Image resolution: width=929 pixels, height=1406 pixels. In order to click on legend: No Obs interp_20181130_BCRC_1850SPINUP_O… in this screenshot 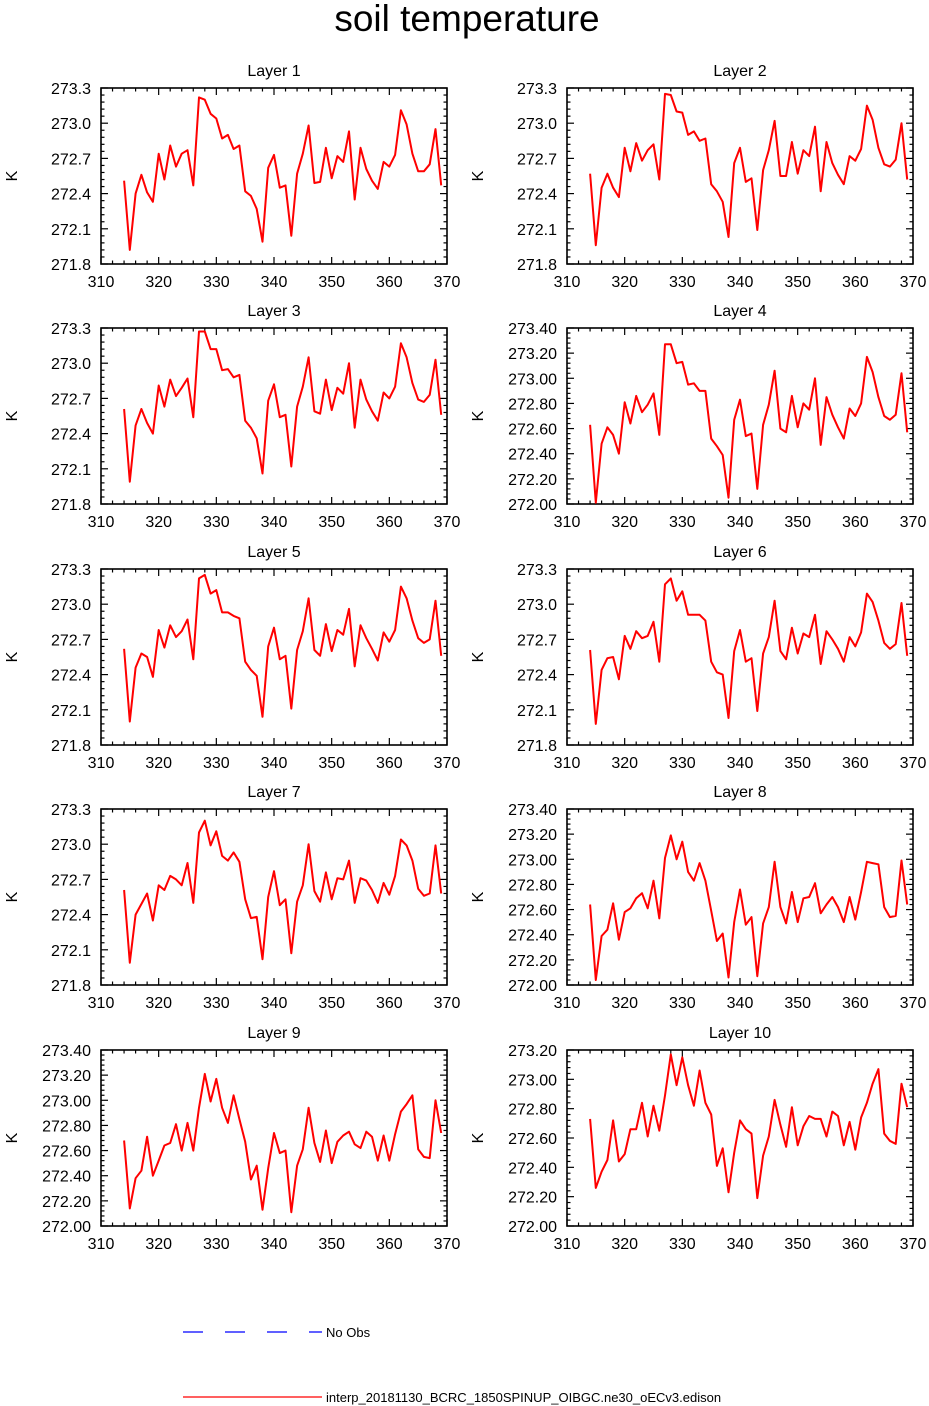, I will do `click(452, 1365)`.